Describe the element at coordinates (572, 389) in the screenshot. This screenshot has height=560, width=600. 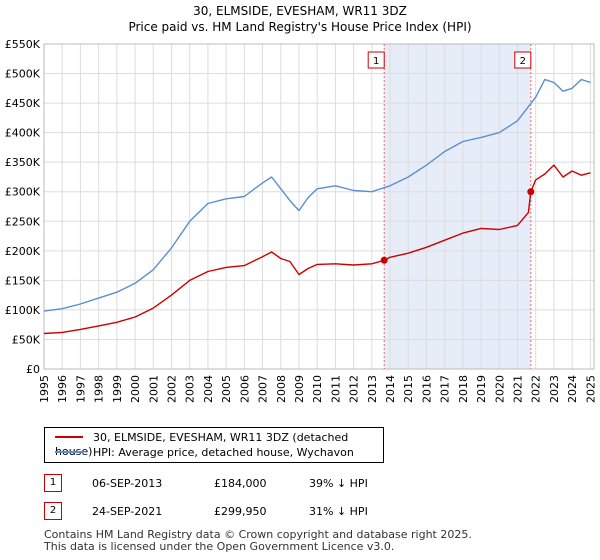
I see `x-tick-label-2024: 2024` at that location.